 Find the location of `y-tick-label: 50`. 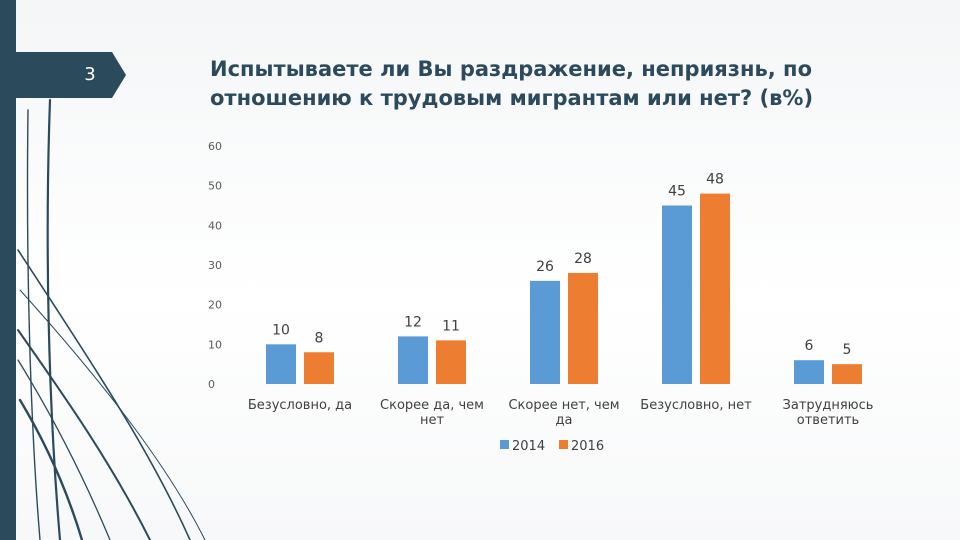

y-tick-label: 50 is located at coordinates (215, 186).